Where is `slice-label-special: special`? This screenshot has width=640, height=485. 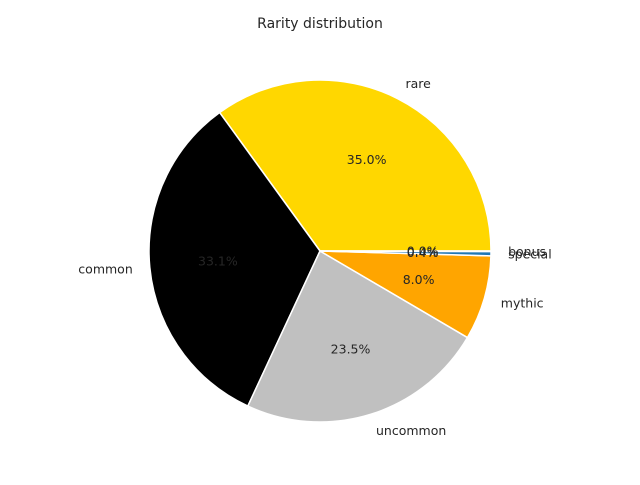 slice-label-special: special is located at coordinates (530, 253).